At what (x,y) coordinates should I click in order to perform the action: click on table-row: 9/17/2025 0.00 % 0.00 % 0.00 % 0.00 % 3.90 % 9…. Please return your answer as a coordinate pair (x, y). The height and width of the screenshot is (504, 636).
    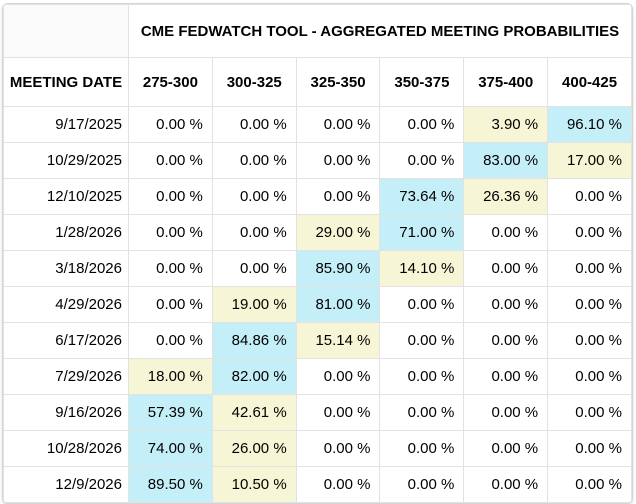
    Looking at the image, I should click on (317, 124).